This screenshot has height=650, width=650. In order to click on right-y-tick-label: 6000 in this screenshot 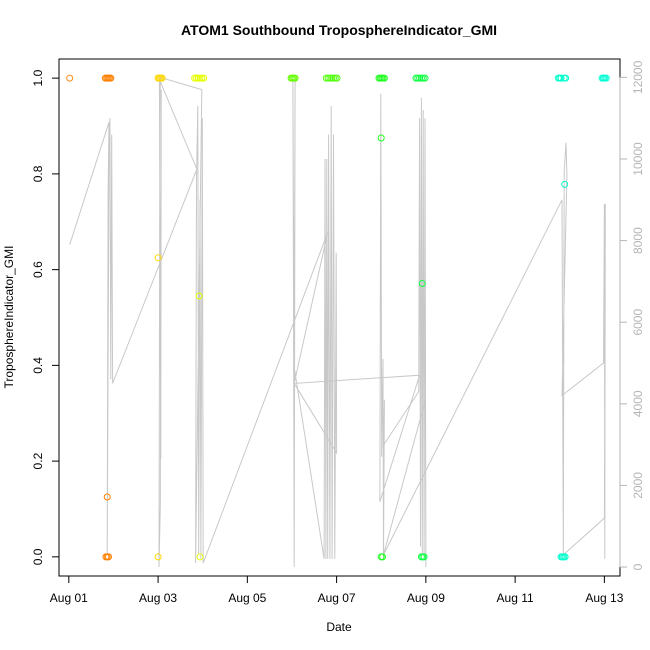, I will do `click(638, 322)`.